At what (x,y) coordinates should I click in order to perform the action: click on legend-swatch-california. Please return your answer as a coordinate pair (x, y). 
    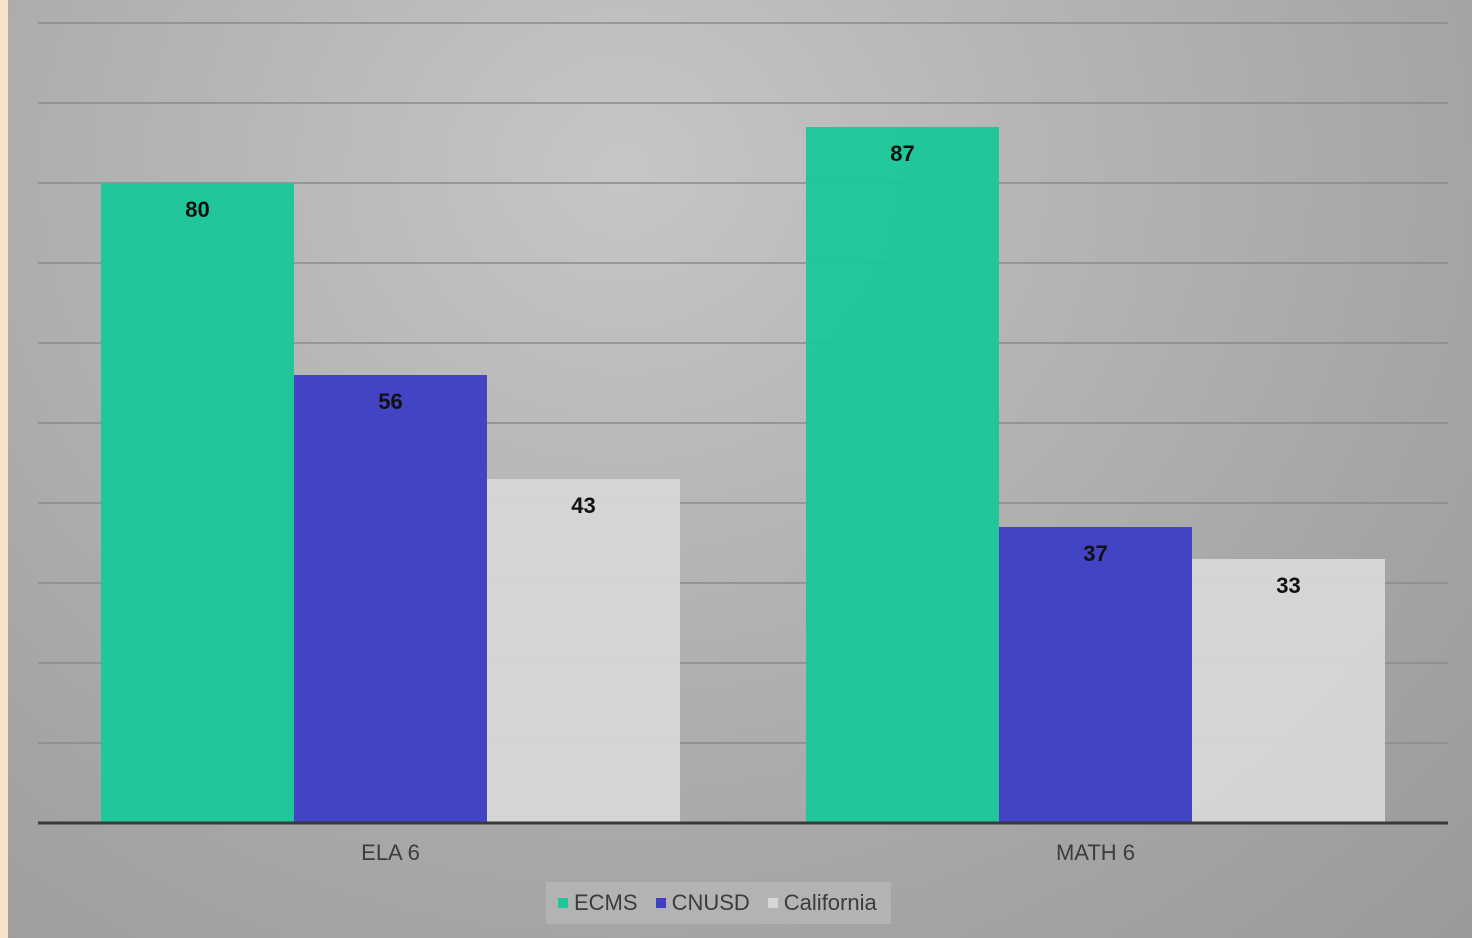
    Looking at the image, I should click on (772, 903).